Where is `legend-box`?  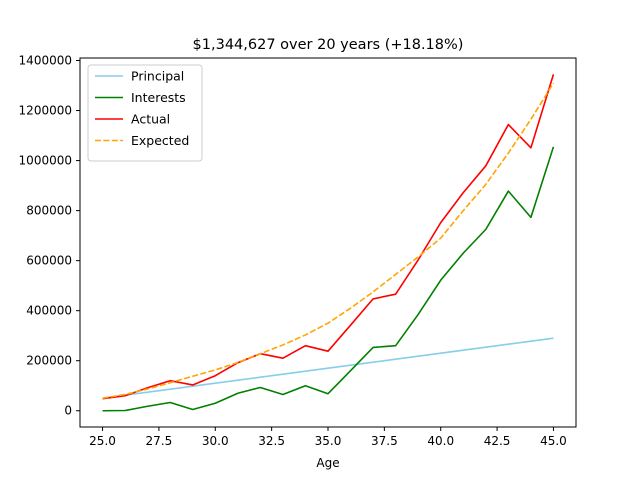 legend-box is located at coordinates (145, 113).